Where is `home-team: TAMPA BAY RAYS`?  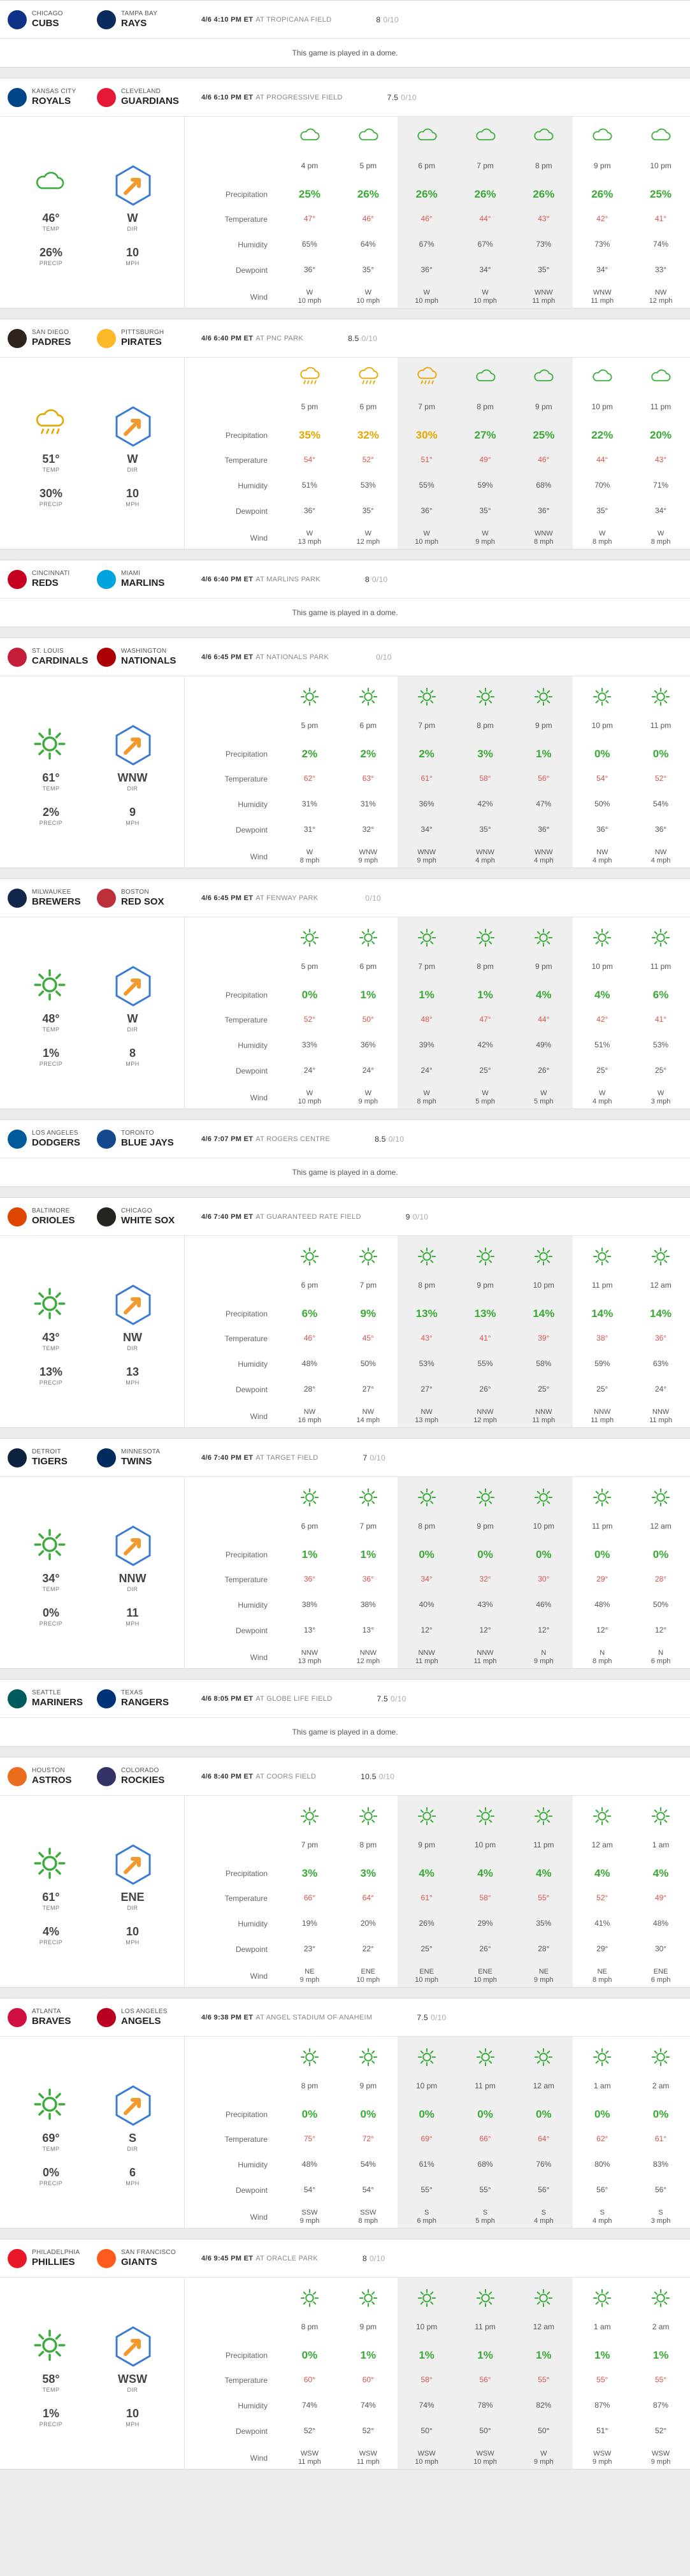 home-team: TAMPA BAY RAYS is located at coordinates (141, 19).